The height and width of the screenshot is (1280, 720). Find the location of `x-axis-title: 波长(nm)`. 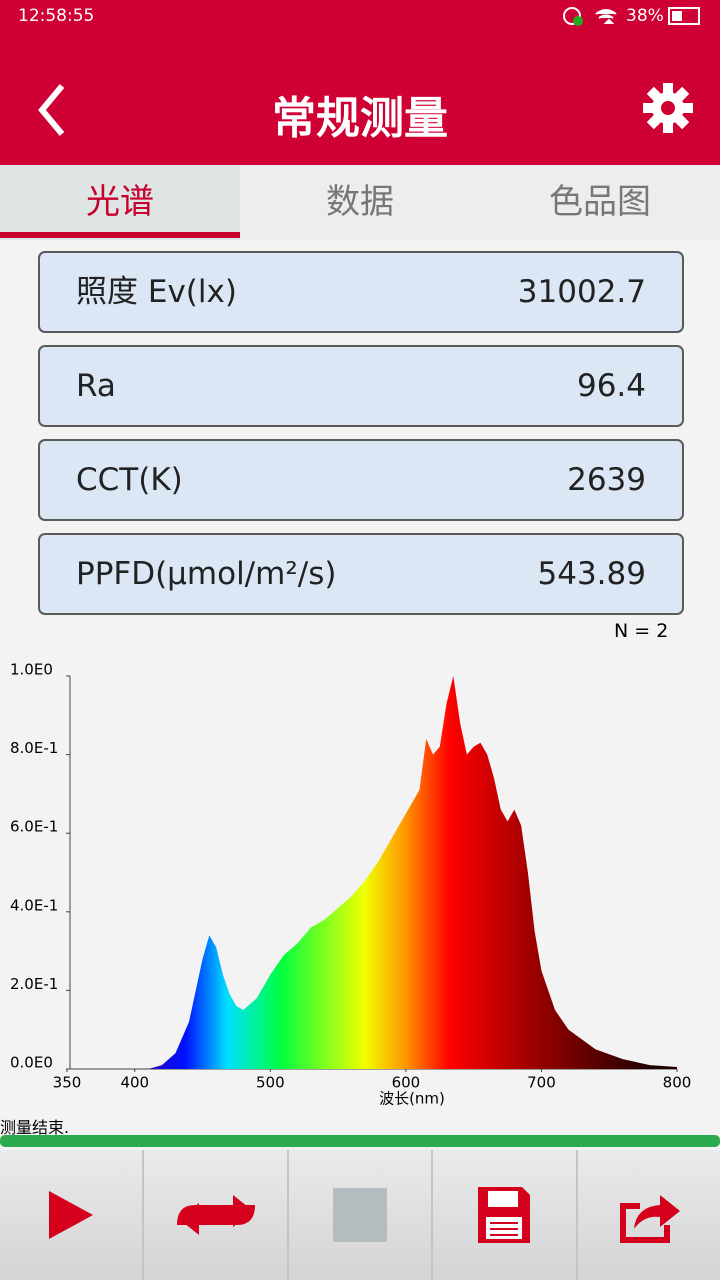

x-axis-title: 波长(nm) is located at coordinates (412, 1099).